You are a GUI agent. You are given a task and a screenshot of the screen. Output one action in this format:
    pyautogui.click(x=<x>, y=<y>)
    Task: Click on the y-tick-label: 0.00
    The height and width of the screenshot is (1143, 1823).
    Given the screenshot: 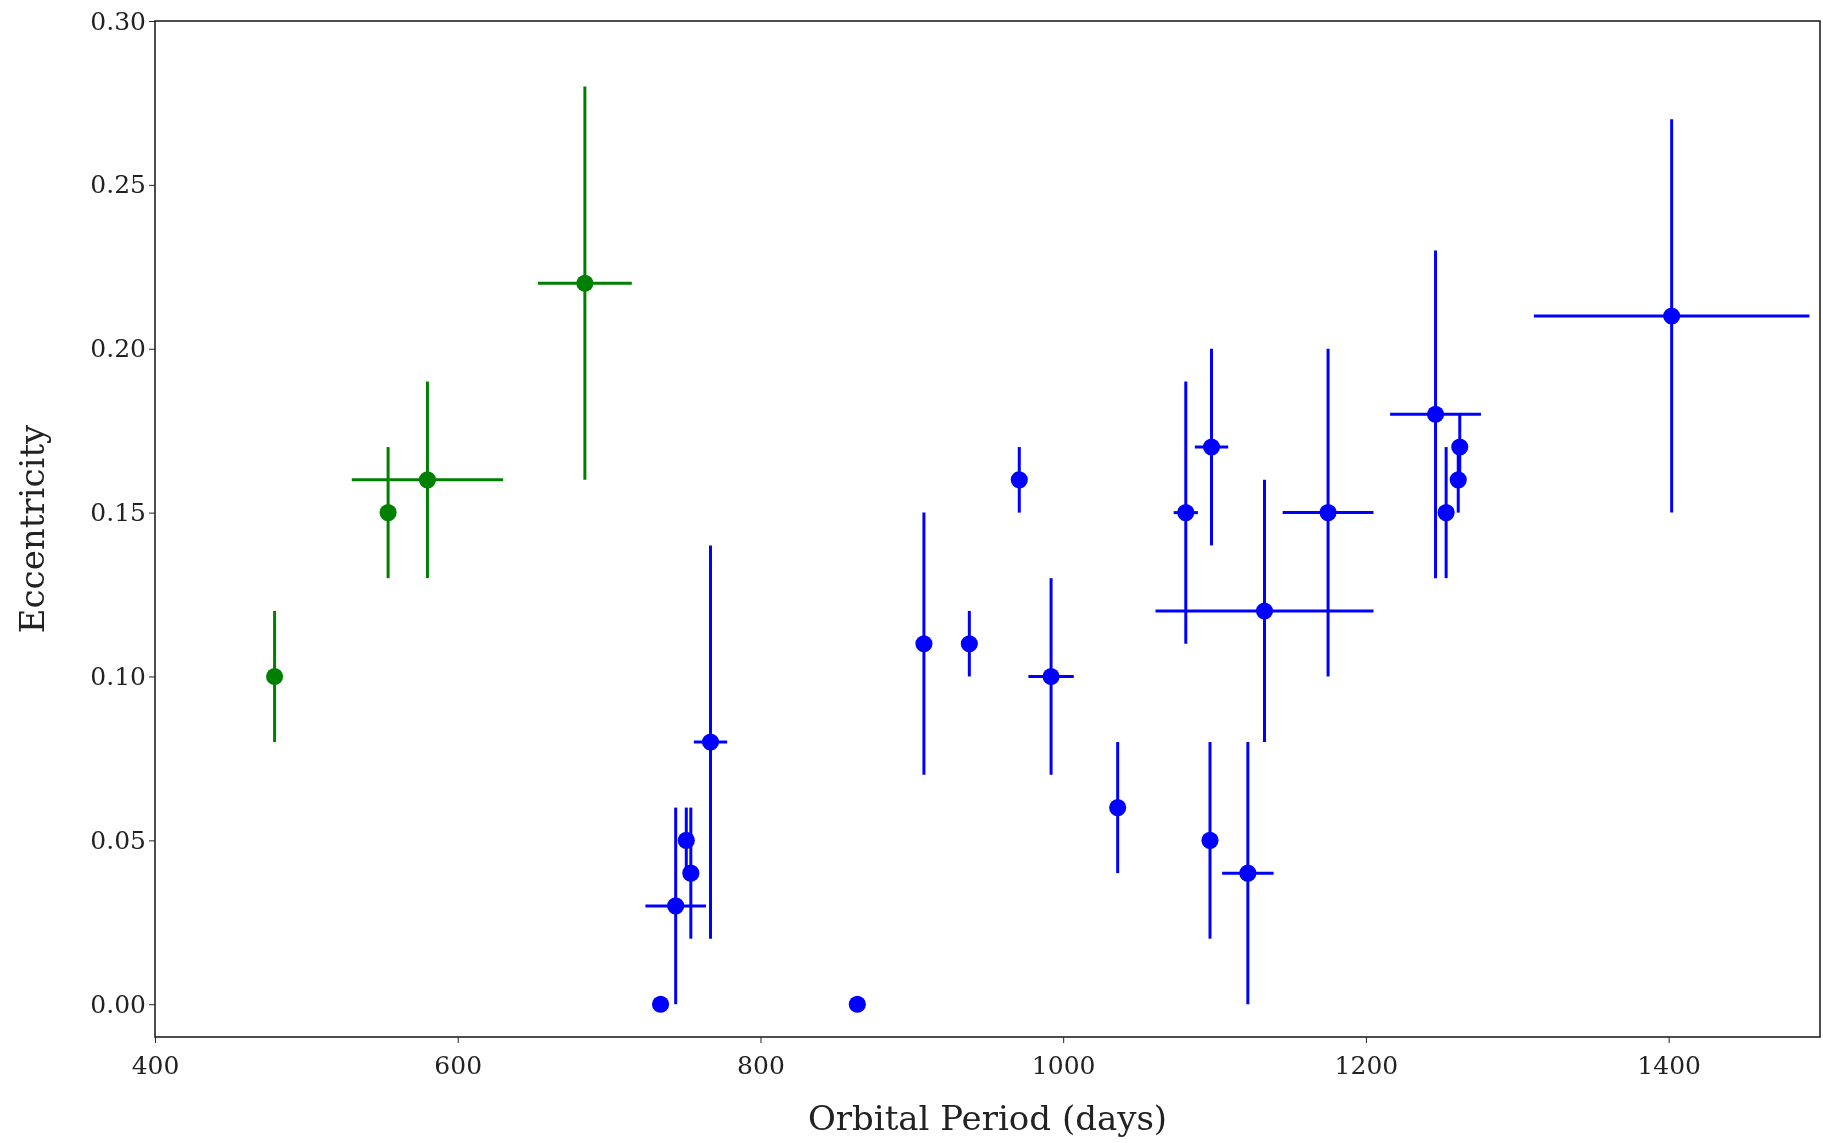 What is the action you would take?
    pyautogui.click(x=118, y=1004)
    